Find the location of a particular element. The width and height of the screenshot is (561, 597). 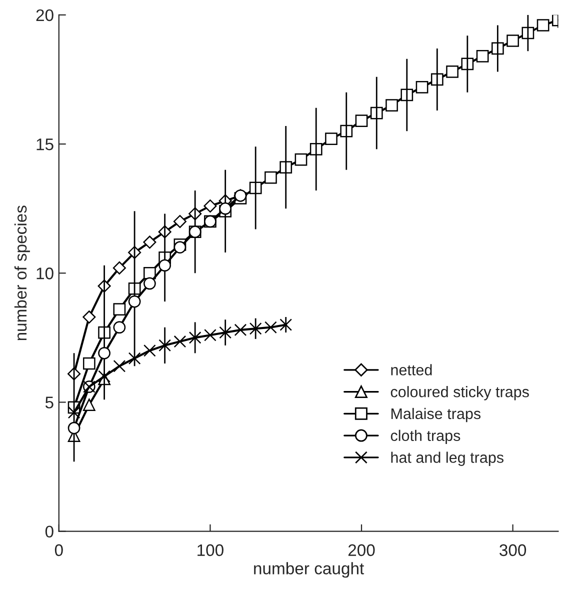

y-tick-label: 5 is located at coordinates (49, 402).